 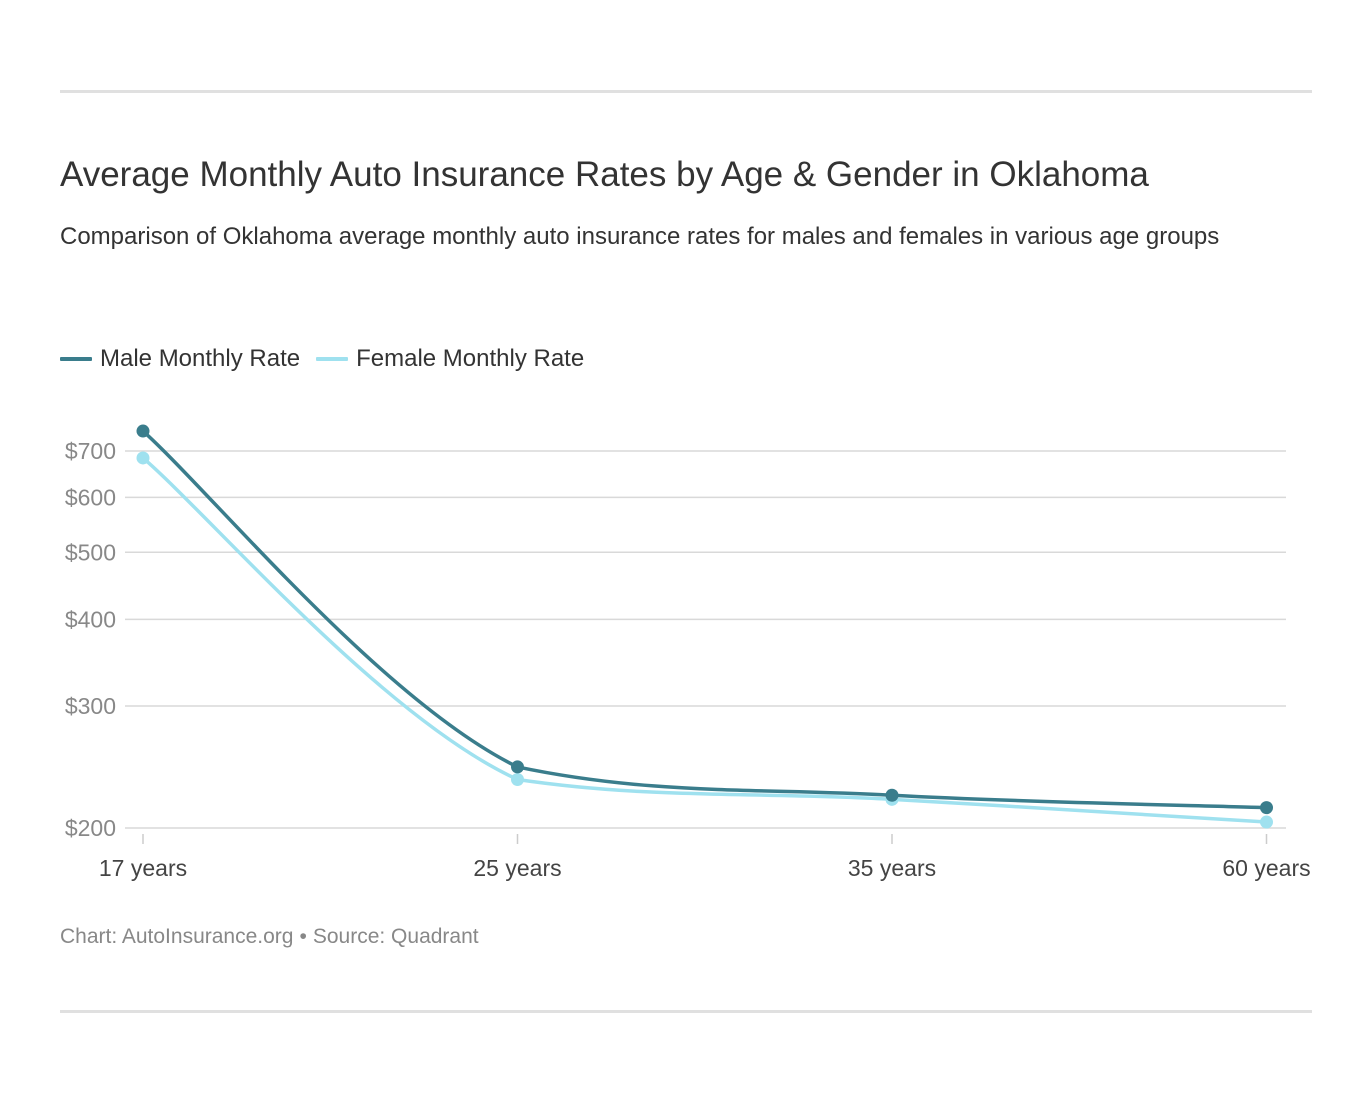 I want to click on legend-item-female: Female Monthly Rate, so click(x=450, y=359).